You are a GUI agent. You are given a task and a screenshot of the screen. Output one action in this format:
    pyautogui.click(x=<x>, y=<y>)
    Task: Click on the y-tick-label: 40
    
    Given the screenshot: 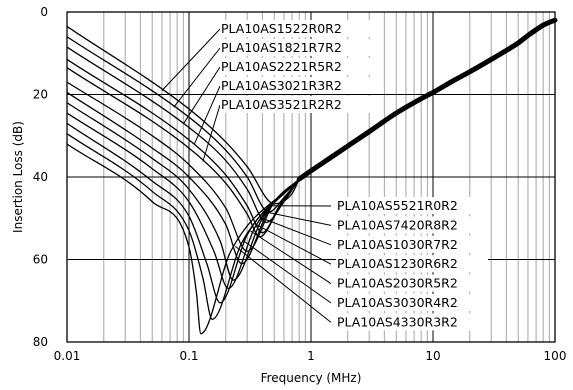 What is the action you would take?
    pyautogui.click(x=40, y=177)
    